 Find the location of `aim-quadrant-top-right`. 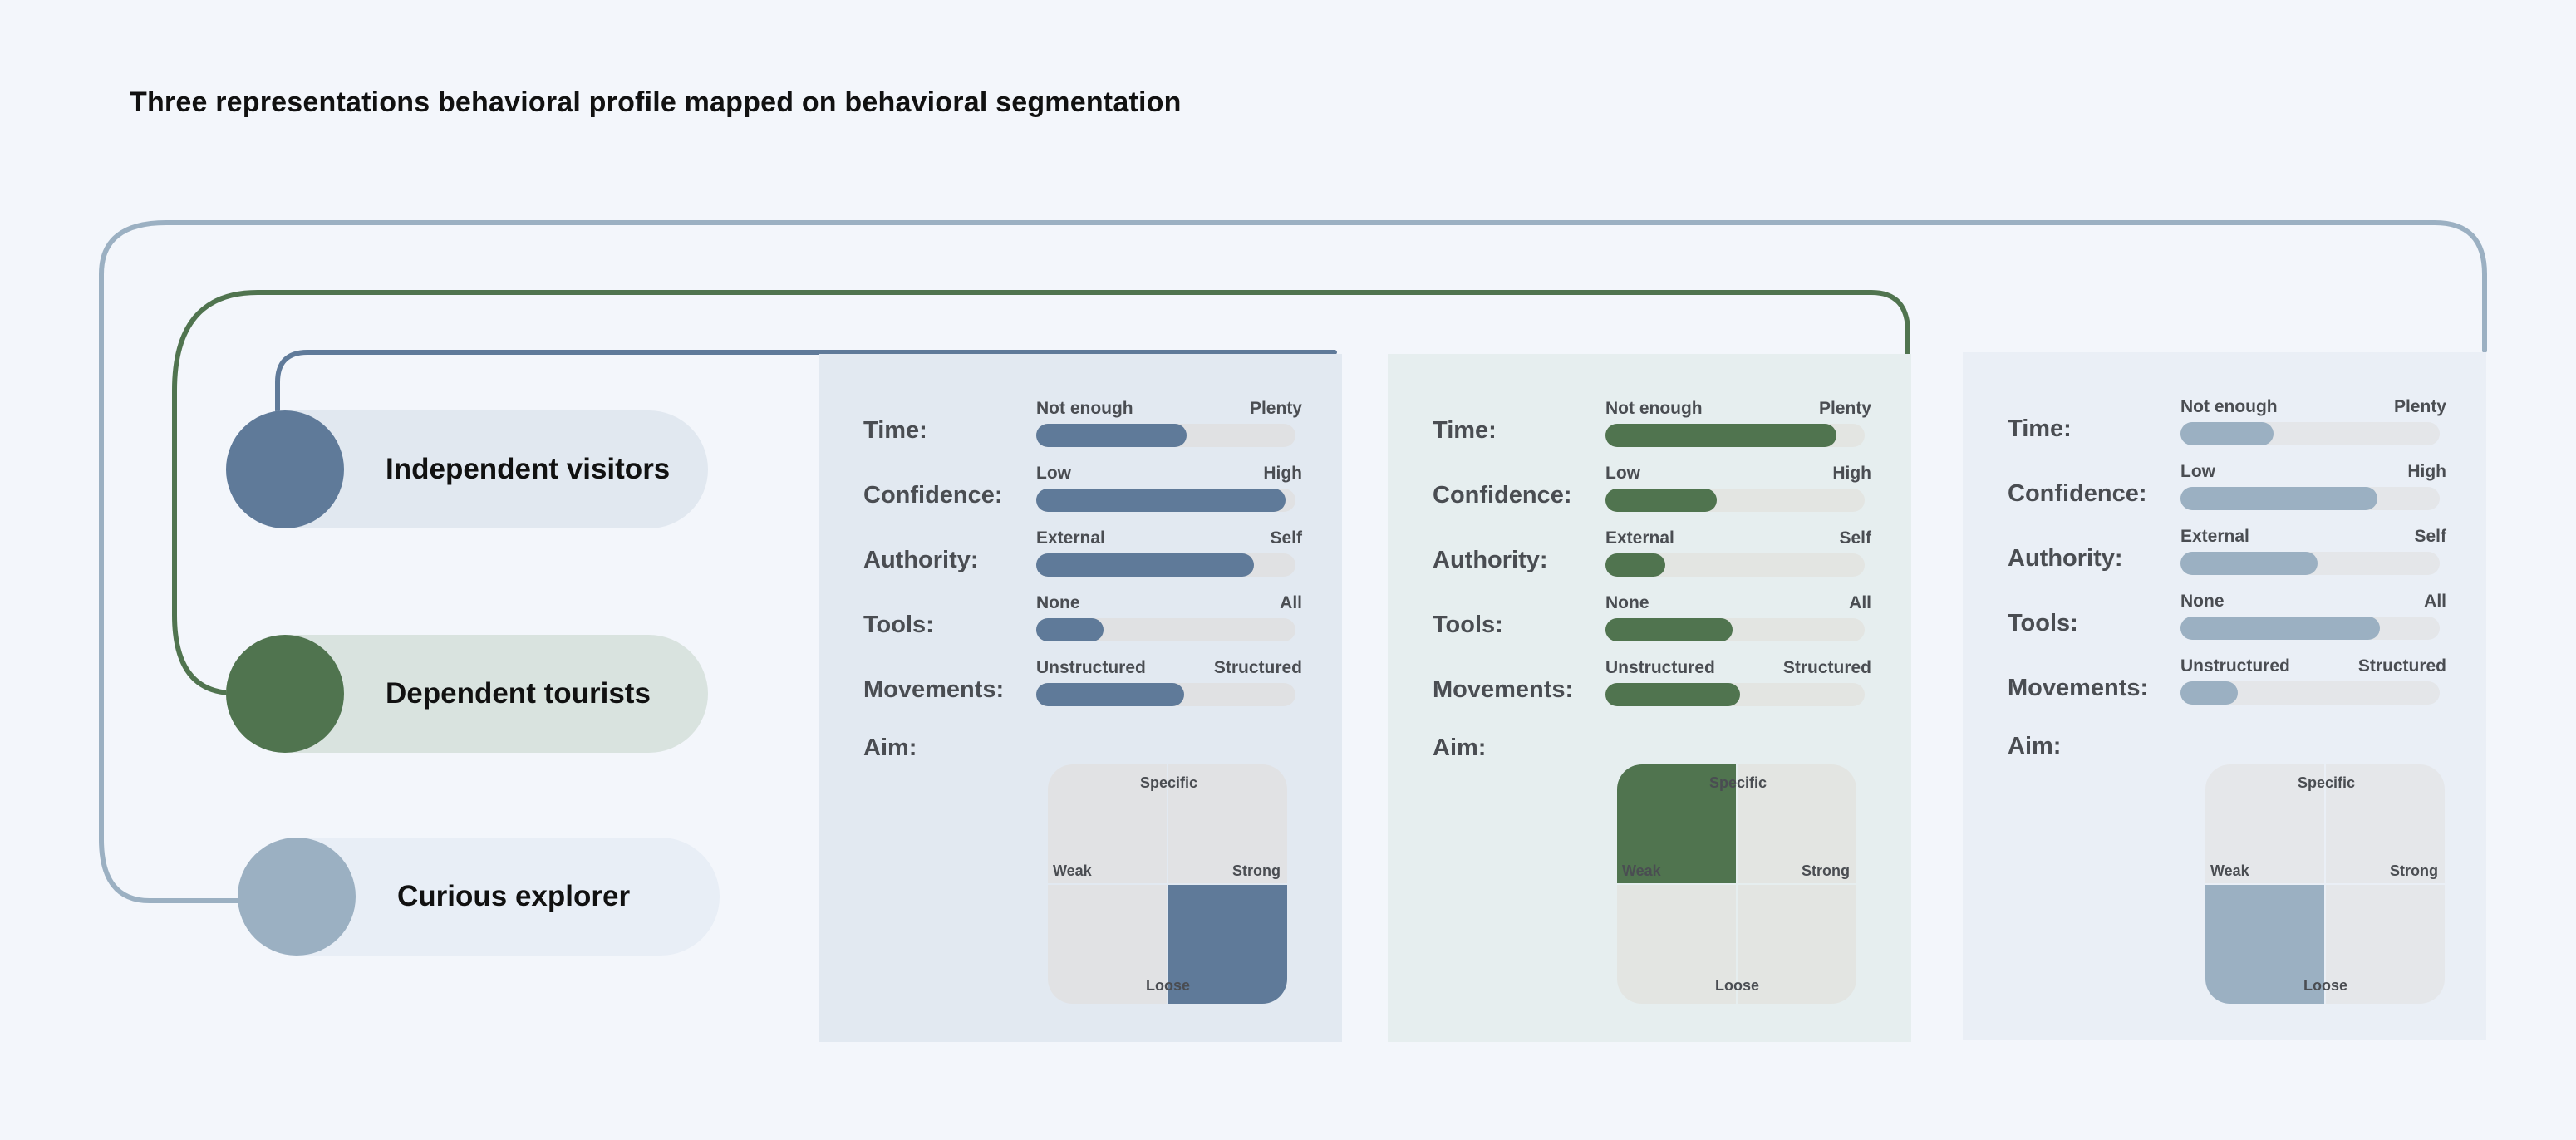

aim-quadrant-top-right is located at coordinates (1797, 823).